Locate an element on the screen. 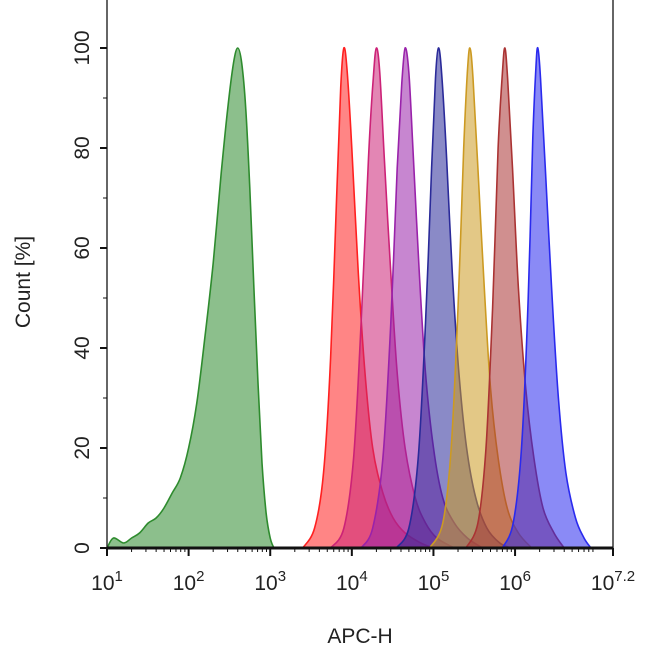 The width and height of the screenshot is (650, 665). y-tick-label: 60 is located at coordinates (82, 247).